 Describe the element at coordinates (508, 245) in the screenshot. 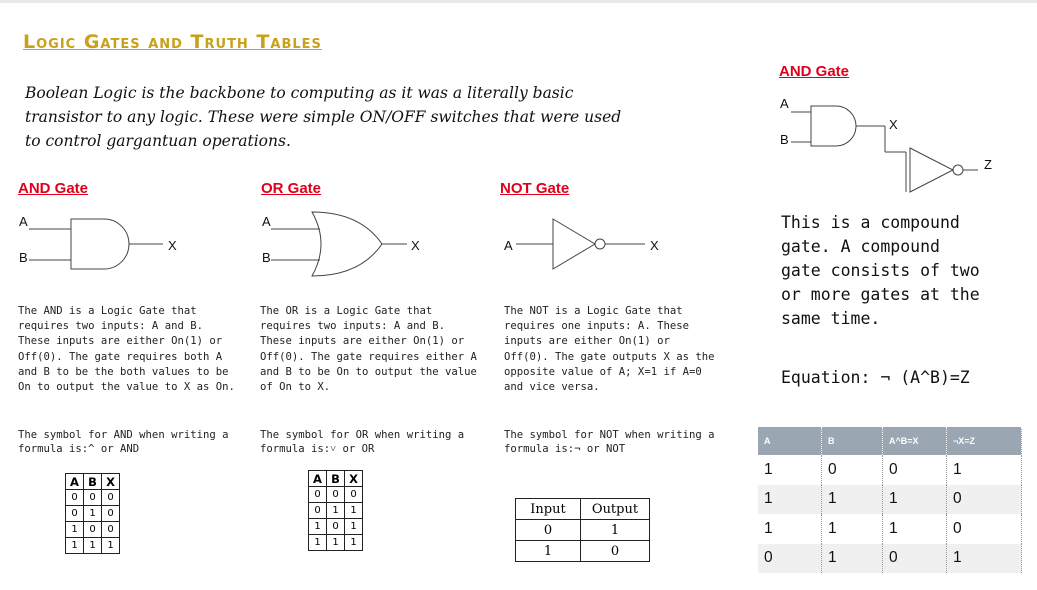

I see `not-input-a-label: A` at that location.